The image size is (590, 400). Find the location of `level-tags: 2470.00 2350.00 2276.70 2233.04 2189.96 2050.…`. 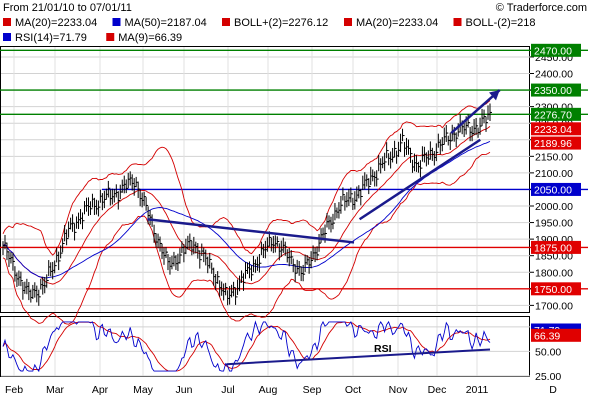

level-tags: 2470.00 2350.00 2276.70 2233.04 2189.96 2050.… is located at coordinates (556, 192).